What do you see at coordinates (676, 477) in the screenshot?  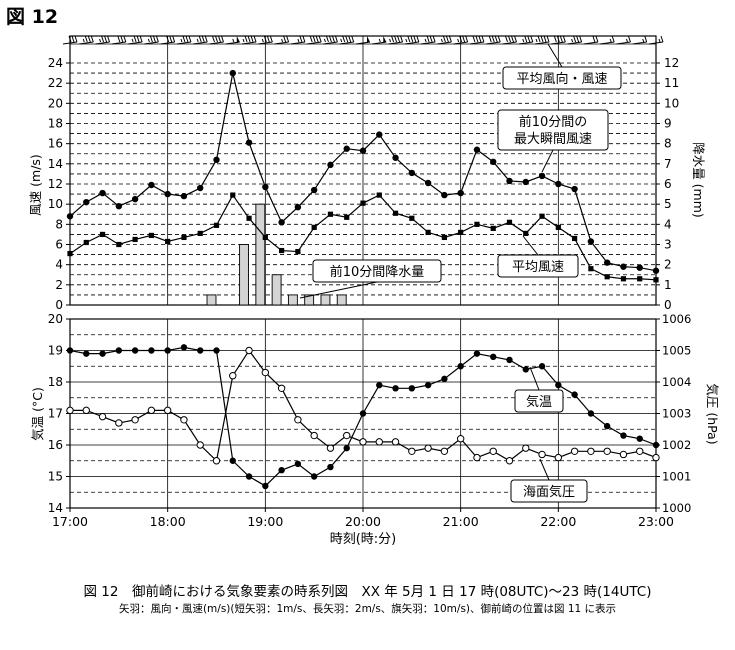 I see `y2-tick-label: 1001` at bounding box center [676, 477].